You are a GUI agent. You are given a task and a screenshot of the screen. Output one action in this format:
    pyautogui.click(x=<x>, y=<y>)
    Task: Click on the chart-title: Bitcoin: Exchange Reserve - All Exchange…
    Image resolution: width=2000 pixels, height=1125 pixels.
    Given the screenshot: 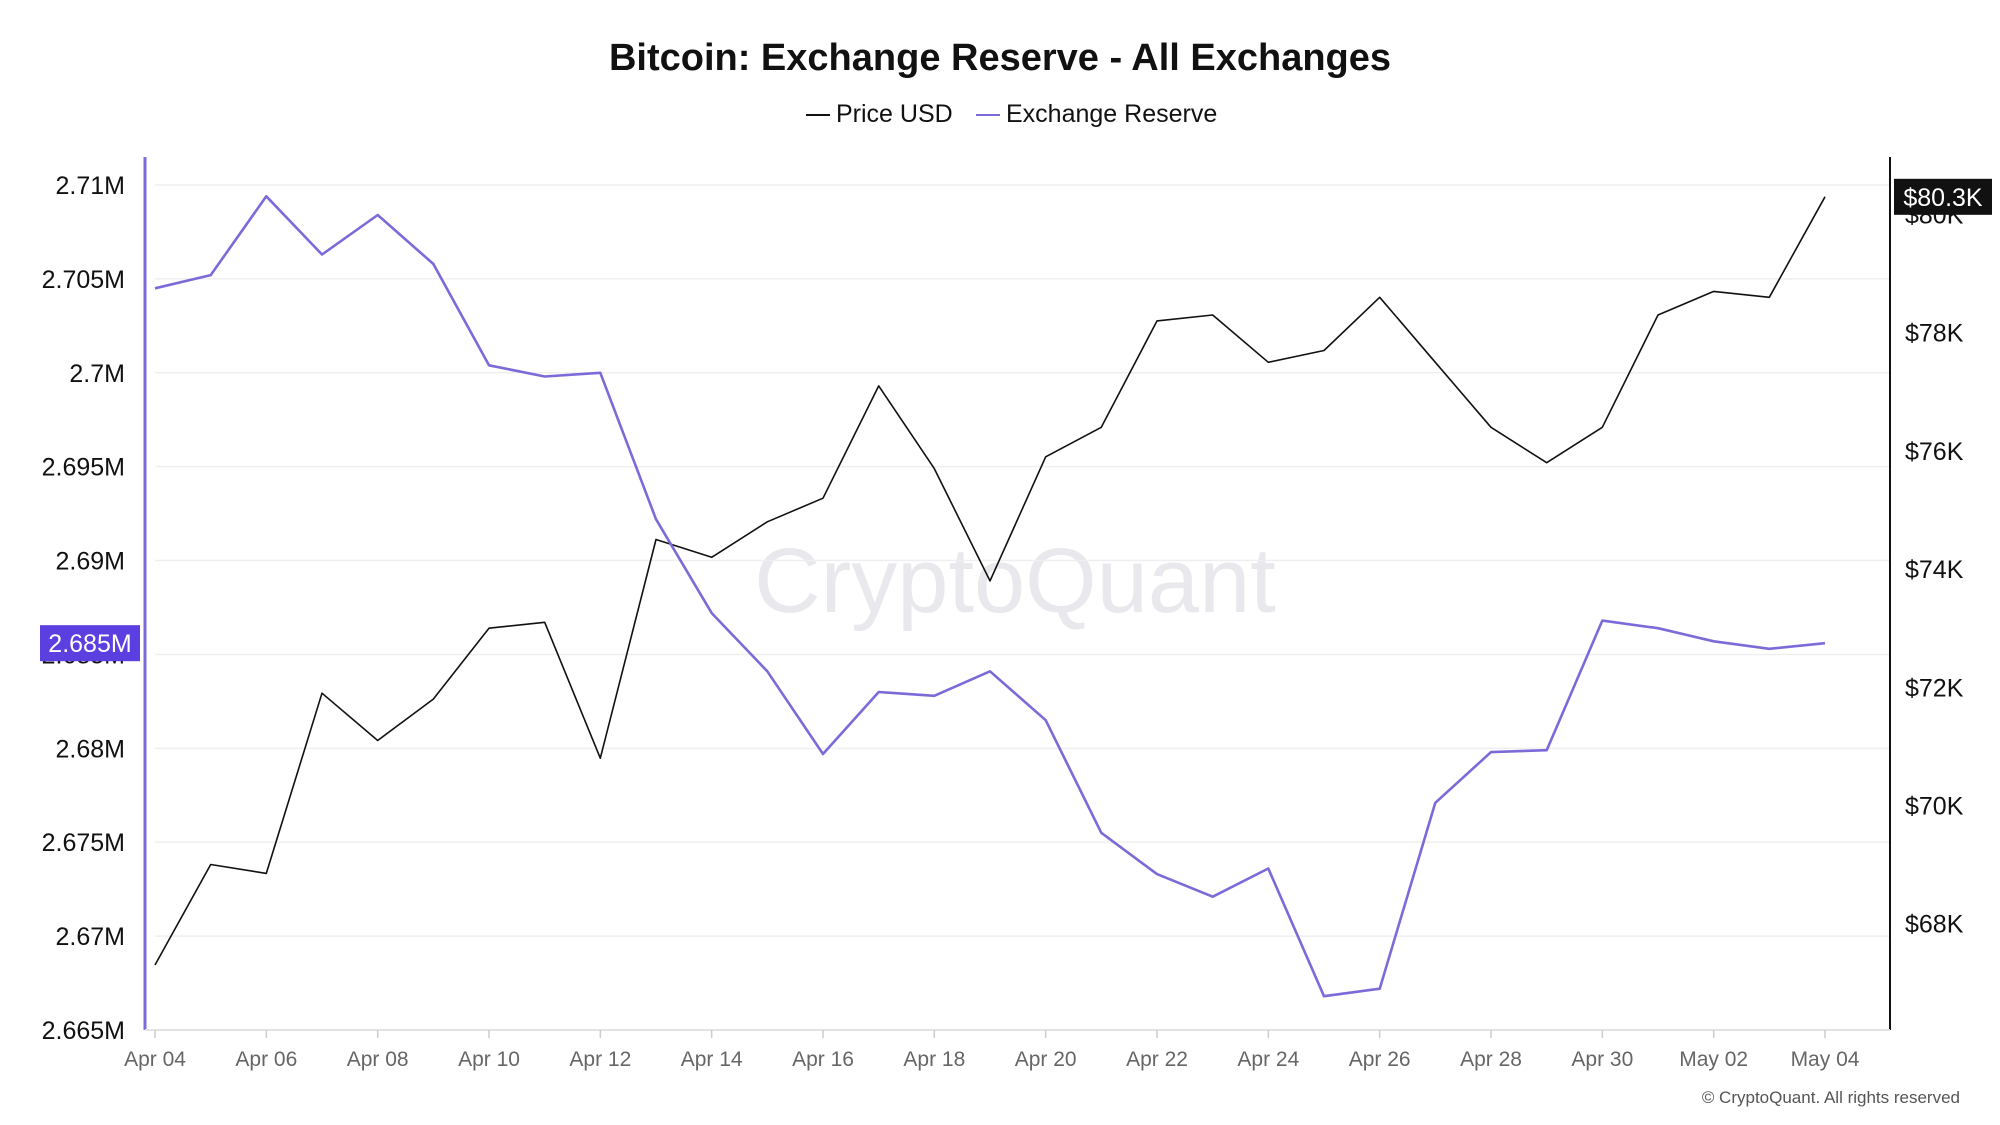 What is the action you would take?
    pyautogui.click(x=1000, y=58)
    